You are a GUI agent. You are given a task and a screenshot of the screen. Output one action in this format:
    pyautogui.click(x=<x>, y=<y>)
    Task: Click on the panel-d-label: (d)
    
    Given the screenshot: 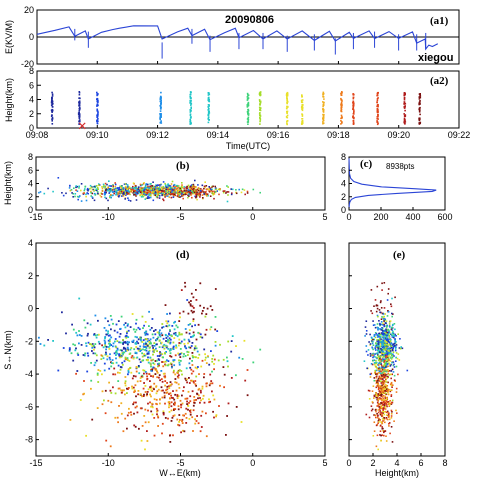 What is the action you would take?
    pyautogui.click(x=183, y=255)
    